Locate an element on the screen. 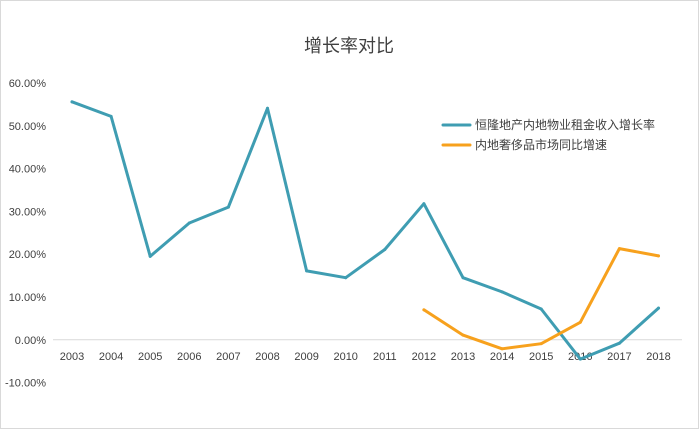 Image resolution: width=699 pixels, height=429 pixels. x-tick-label: 2009 is located at coordinates (306, 357).